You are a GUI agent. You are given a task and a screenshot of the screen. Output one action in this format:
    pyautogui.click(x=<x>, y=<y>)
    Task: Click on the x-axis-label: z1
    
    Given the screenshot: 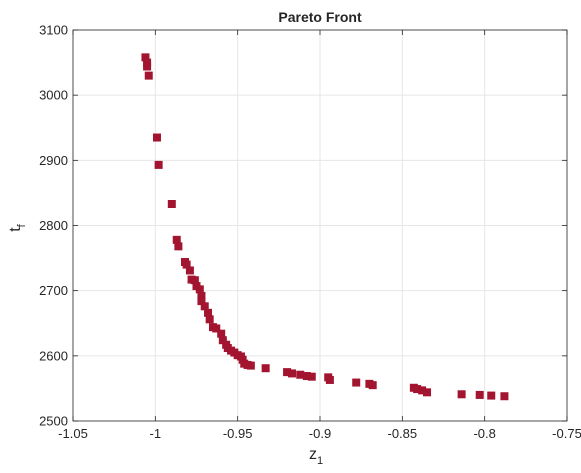 What is the action you would take?
    pyautogui.click(x=316, y=456)
    